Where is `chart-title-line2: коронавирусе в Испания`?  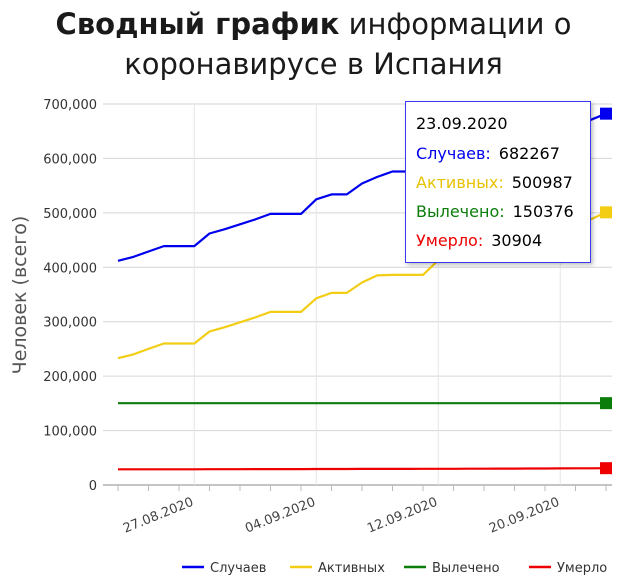 chart-title-line2: коронавирусе в Испания is located at coordinates (313, 64).